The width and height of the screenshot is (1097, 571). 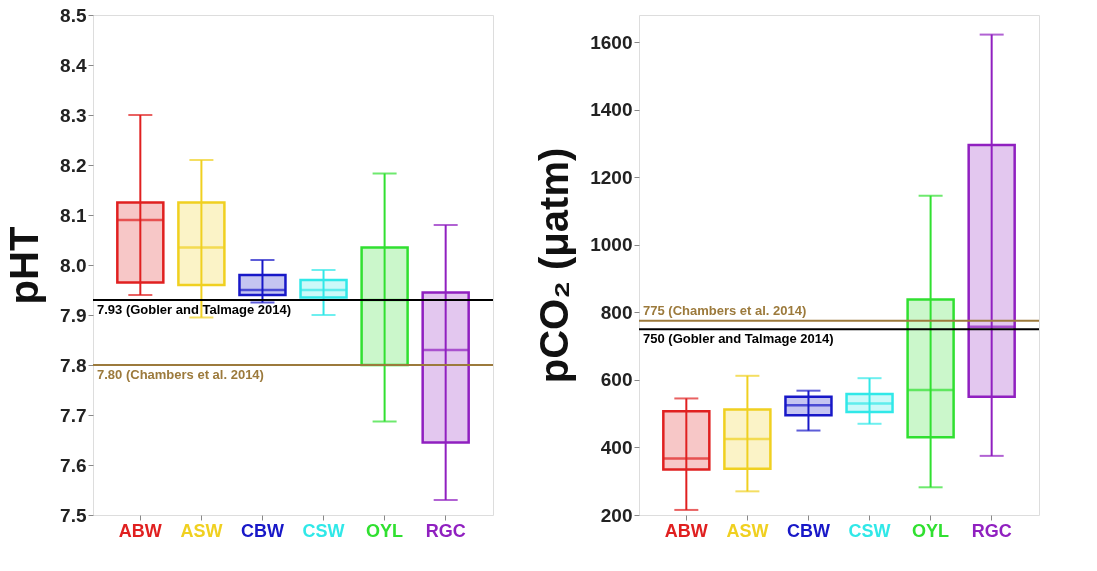 I want to click on y-tick-label: 200, so click(x=616, y=515).